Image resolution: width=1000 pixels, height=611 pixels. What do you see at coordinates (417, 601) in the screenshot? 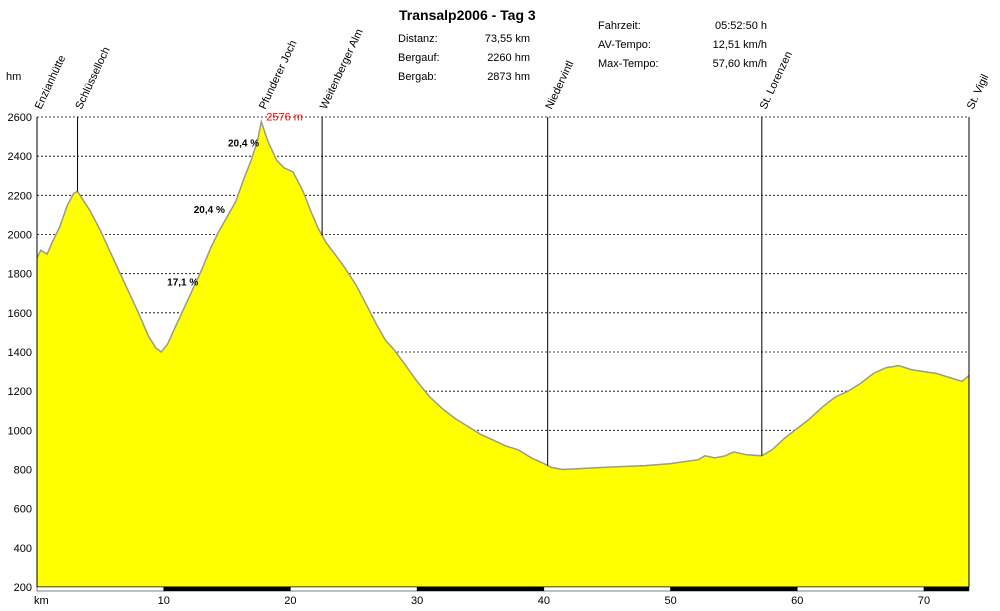
I see `x-tick-label: 30` at bounding box center [417, 601].